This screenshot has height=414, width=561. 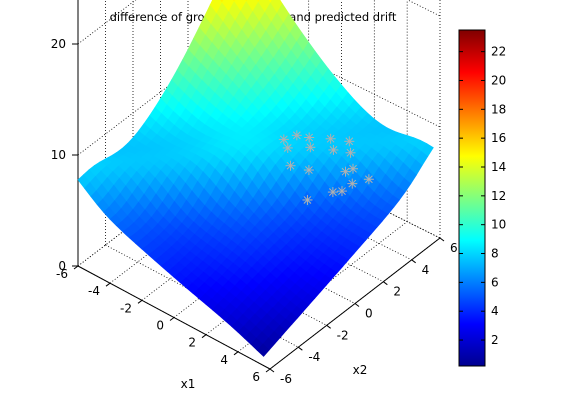 I want to click on z-tick-label: 20, so click(x=58, y=44).